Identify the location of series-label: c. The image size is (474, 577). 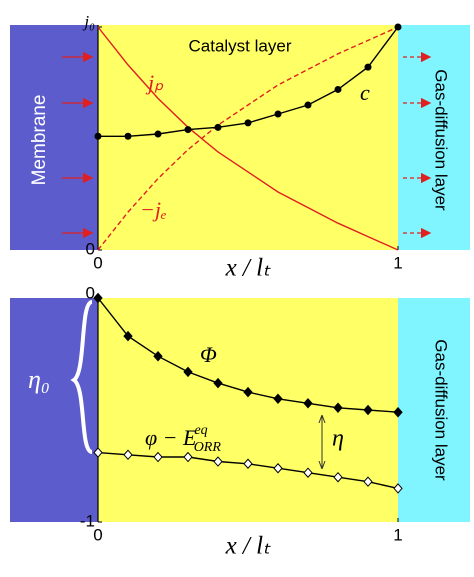
(365, 92).